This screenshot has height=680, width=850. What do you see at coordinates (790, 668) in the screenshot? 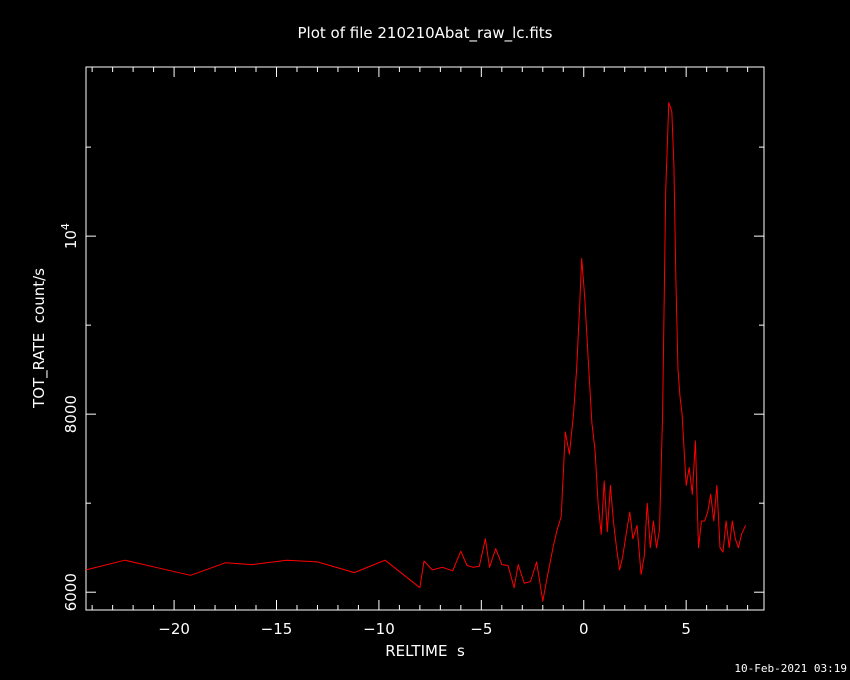
I see `timestamp: 10-Feb-2021 03:19` at bounding box center [790, 668].